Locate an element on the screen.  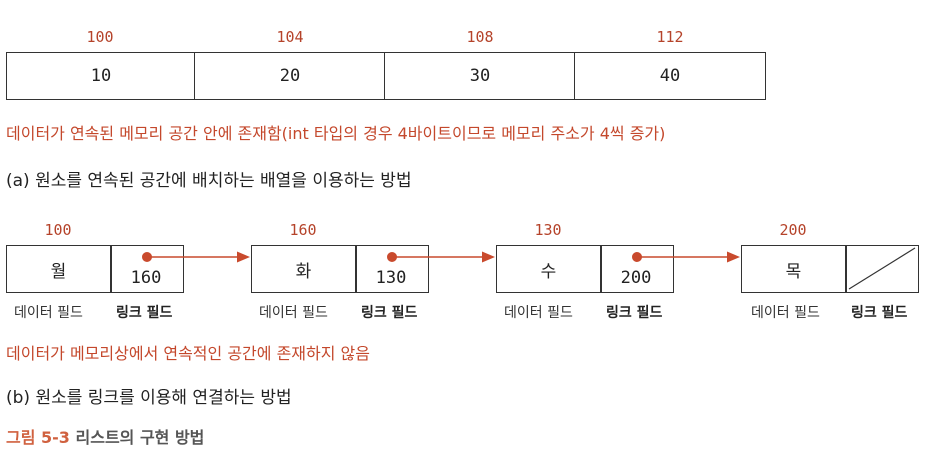
figure-caption: 그림 5-3 리스트의 구현 방법 is located at coordinates (105, 436).